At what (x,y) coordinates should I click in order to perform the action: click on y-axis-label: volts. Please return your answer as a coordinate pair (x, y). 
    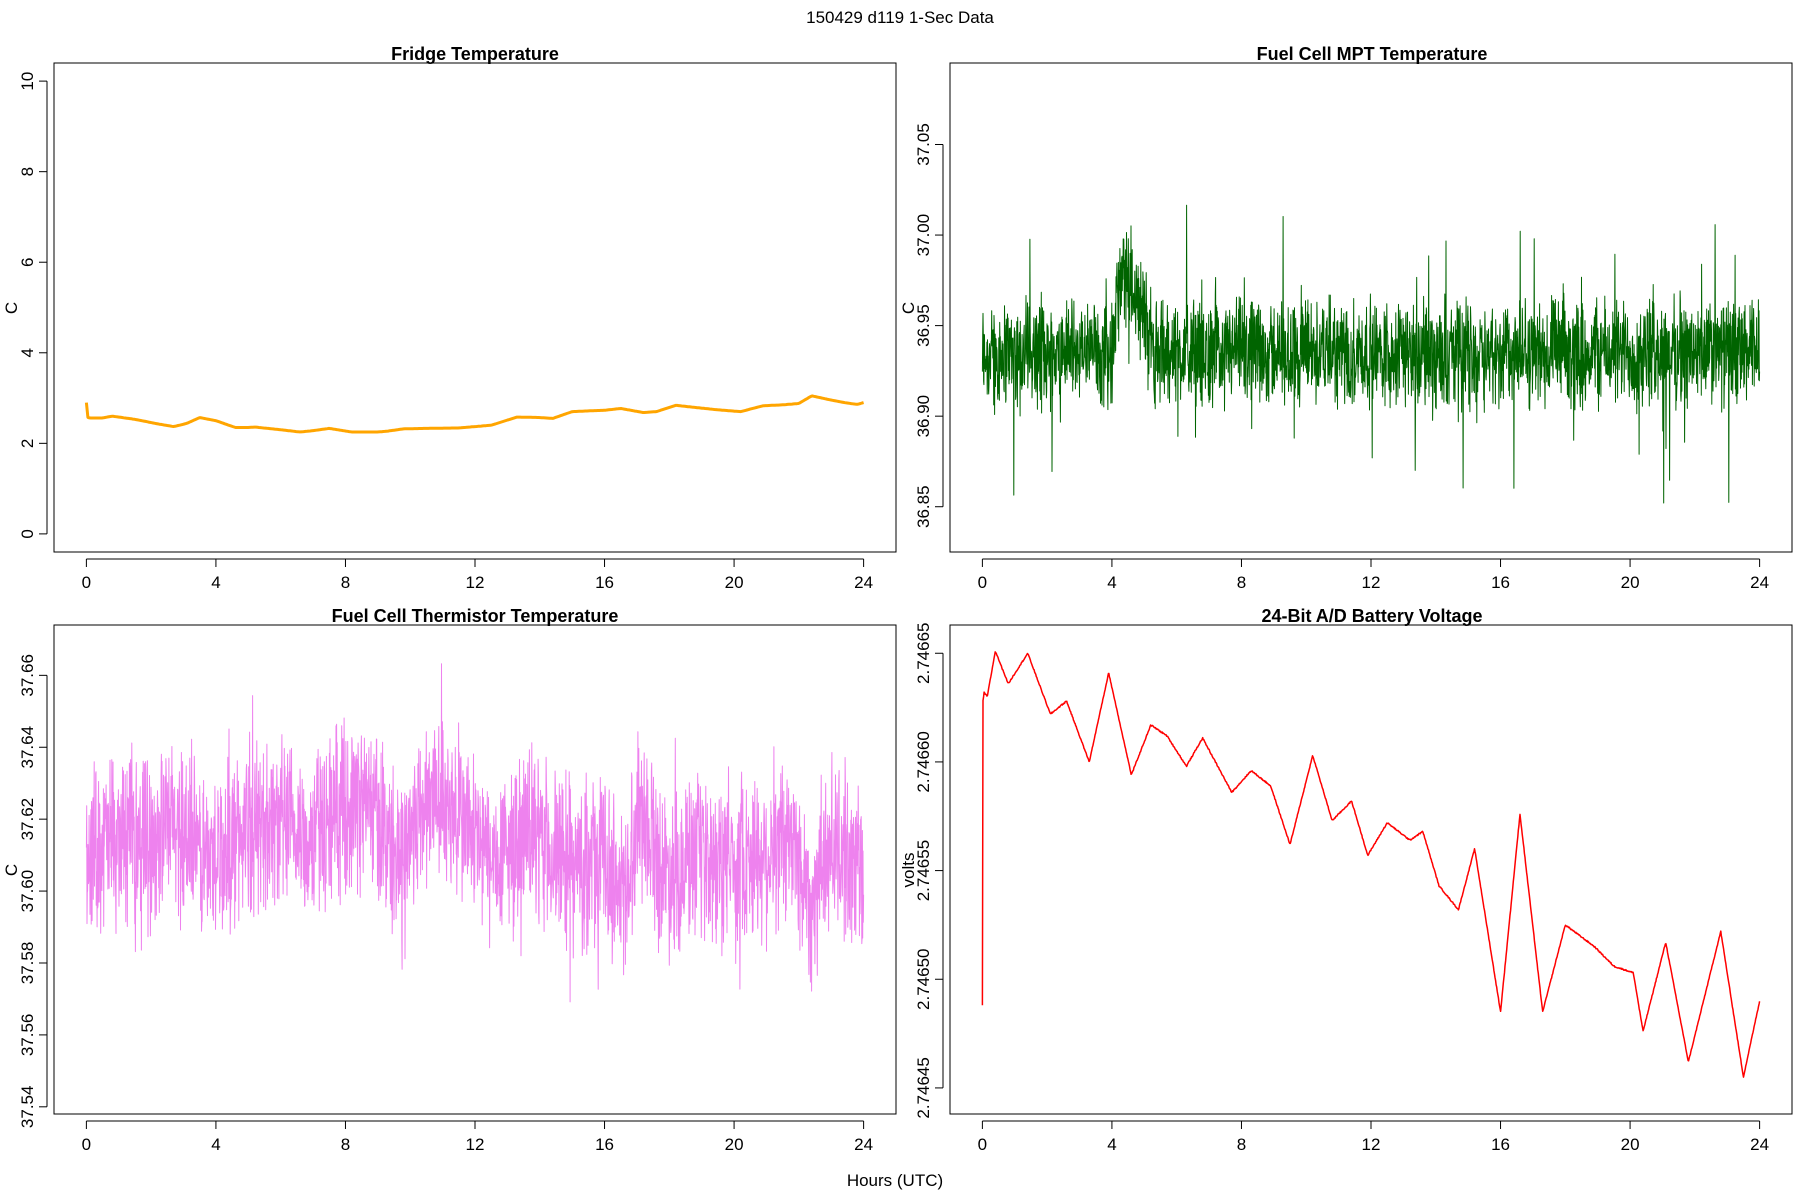
    Looking at the image, I should click on (908, 870).